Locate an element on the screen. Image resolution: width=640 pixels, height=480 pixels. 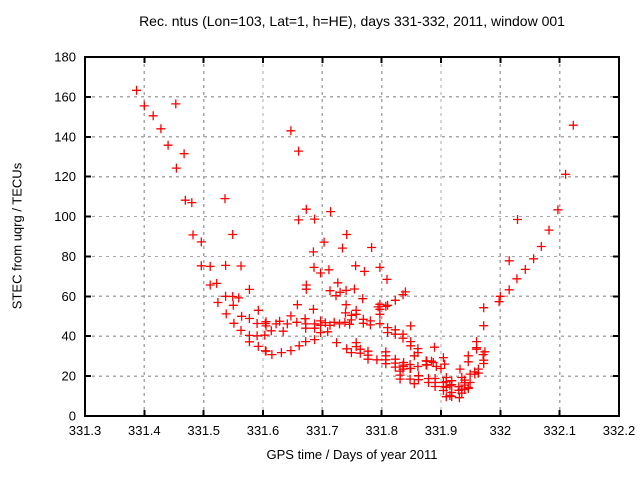
svg-text: 331.8 is located at coordinates (381, 430).